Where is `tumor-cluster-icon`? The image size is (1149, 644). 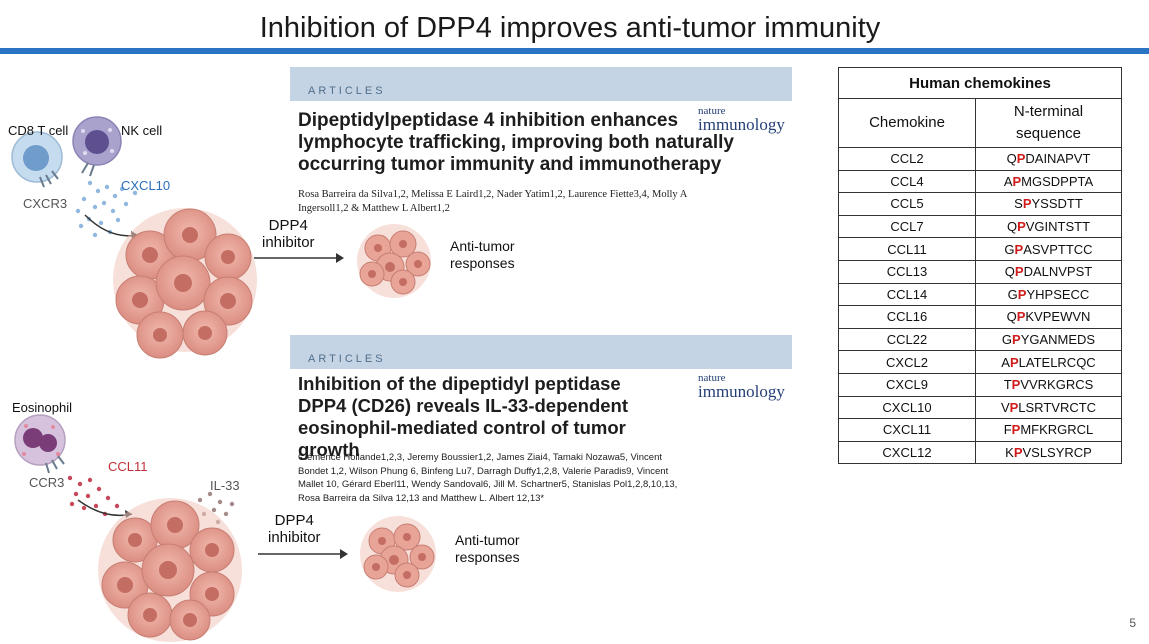 tumor-cluster-icon is located at coordinates (185, 283).